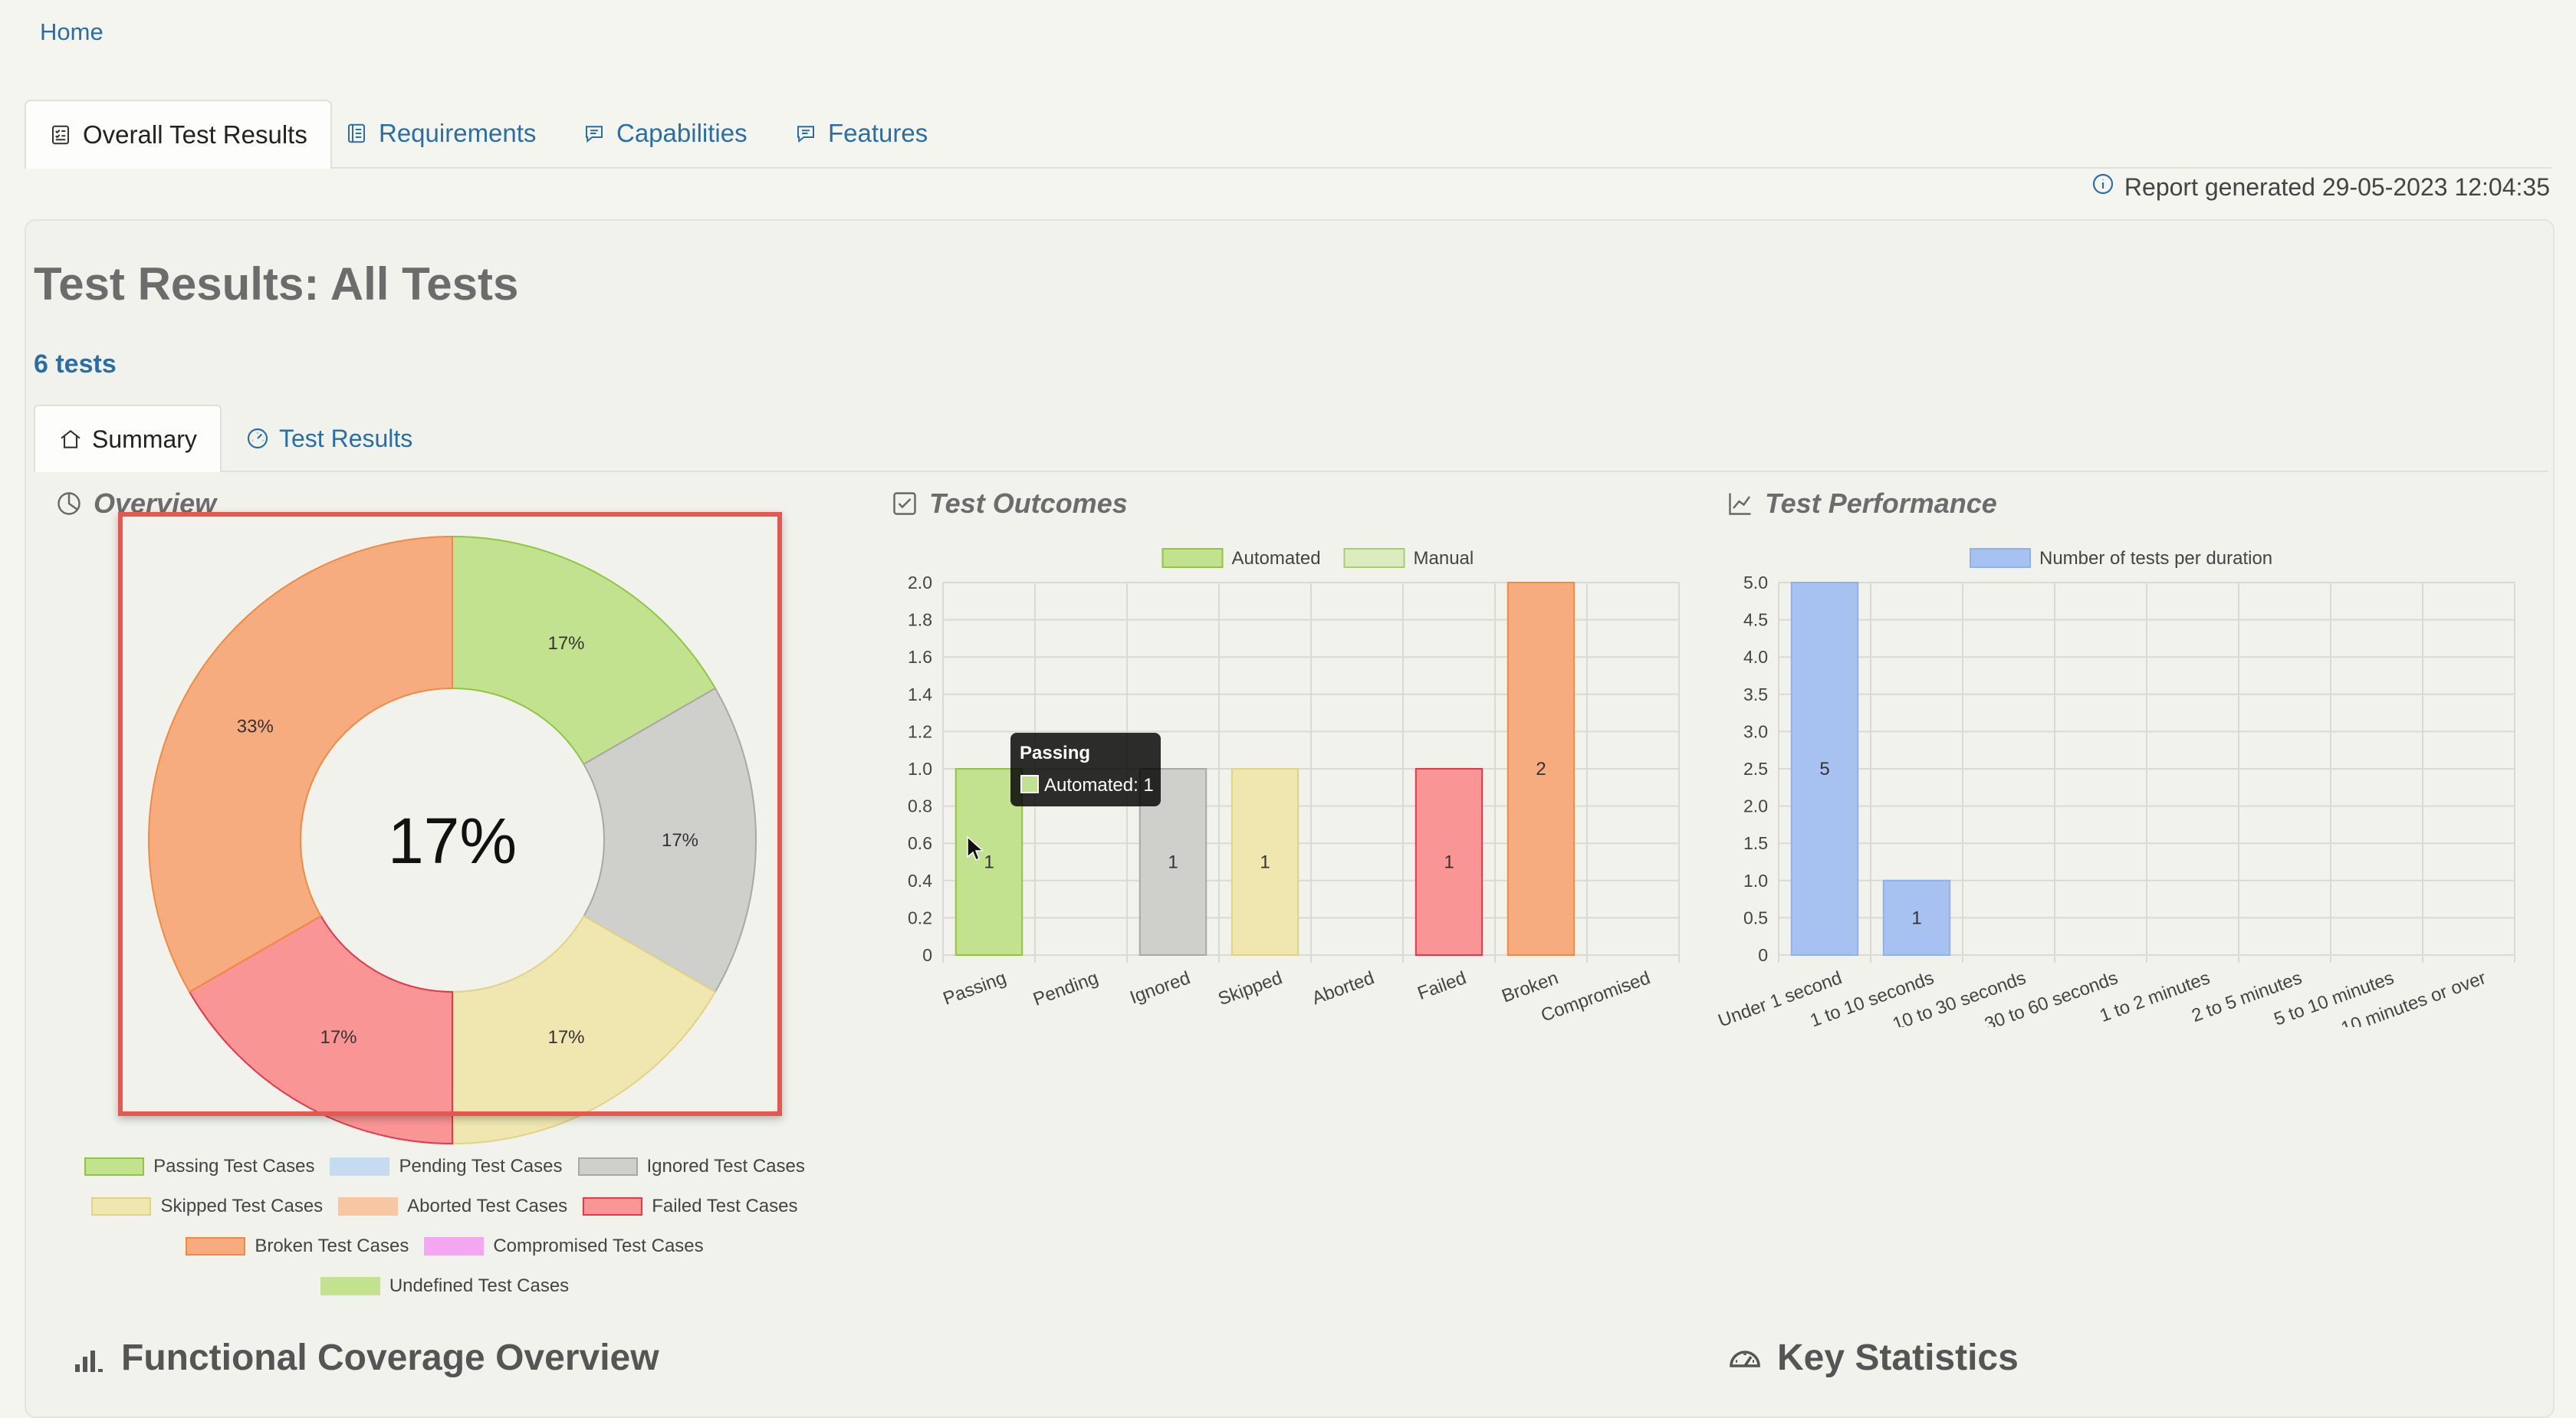 Image resolution: width=2576 pixels, height=1418 pixels. What do you see at coordinates (878, 133) in the screenshot?
I see `tab-label: Features` at bounding box center [878, 133].